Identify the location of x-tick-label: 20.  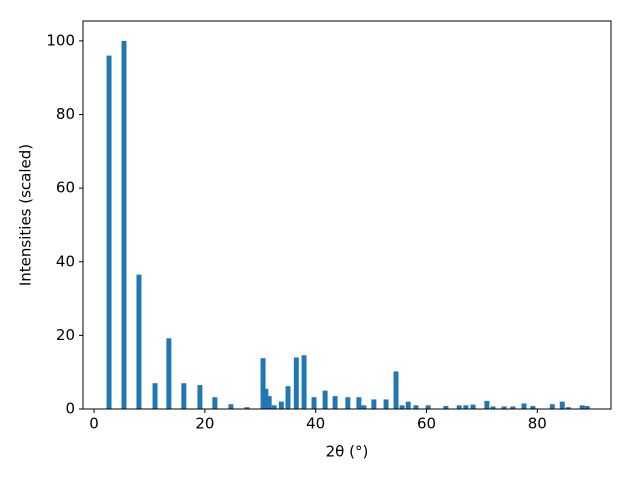
(204, 424).